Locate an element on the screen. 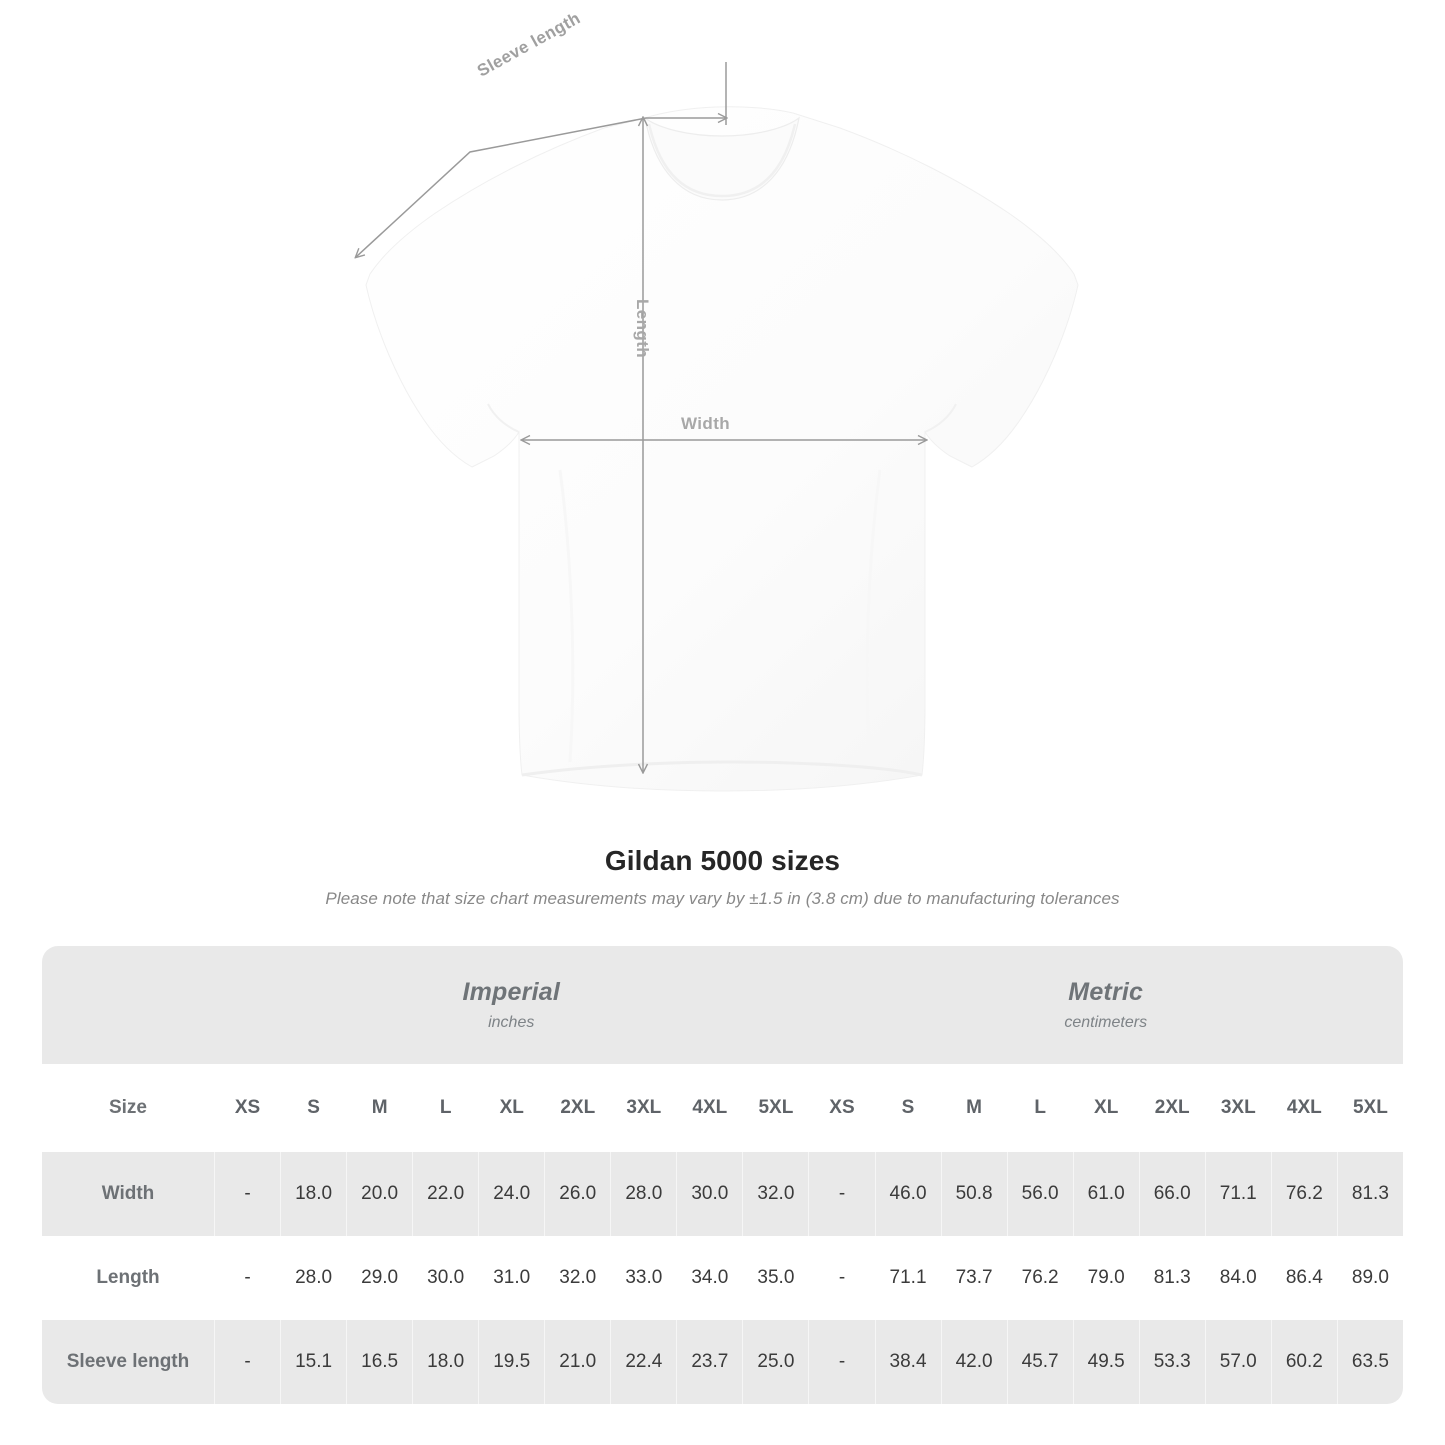  cell-width-metric-xs: - is located at coordinates (841, 1194).